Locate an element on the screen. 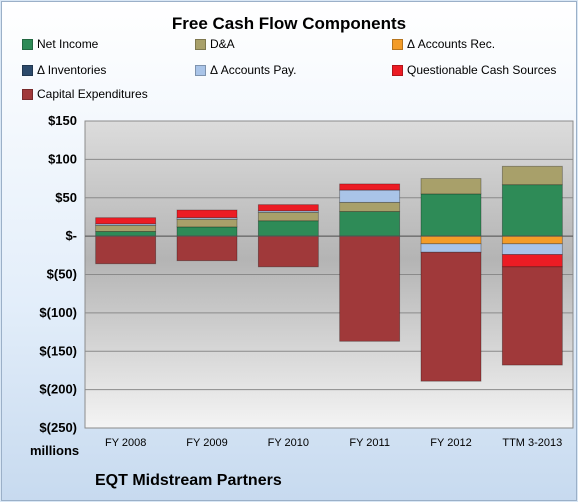 This screenshot has height=502, width=578. legend-item-0: Net Income is located at coordinates (60, 44).